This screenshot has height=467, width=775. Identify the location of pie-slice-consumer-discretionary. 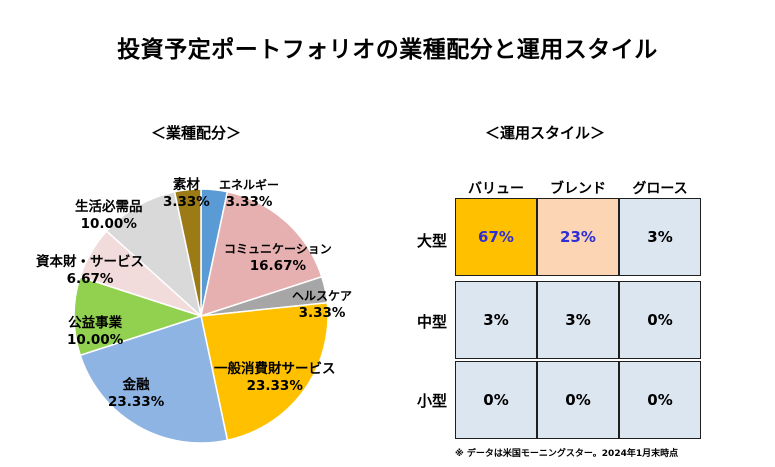
(264, 371).